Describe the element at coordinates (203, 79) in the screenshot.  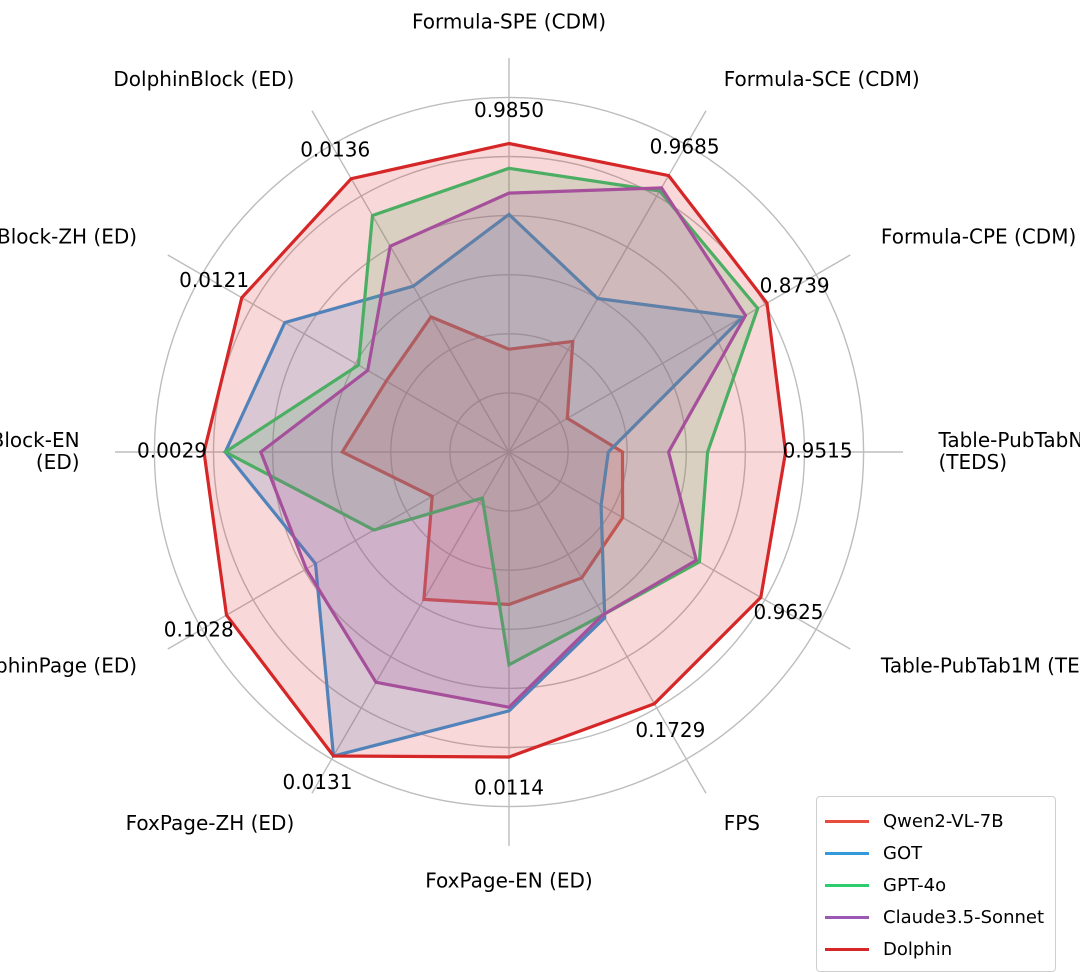
I see `axis-label-12: DolphinBlock (ED)` at that location.